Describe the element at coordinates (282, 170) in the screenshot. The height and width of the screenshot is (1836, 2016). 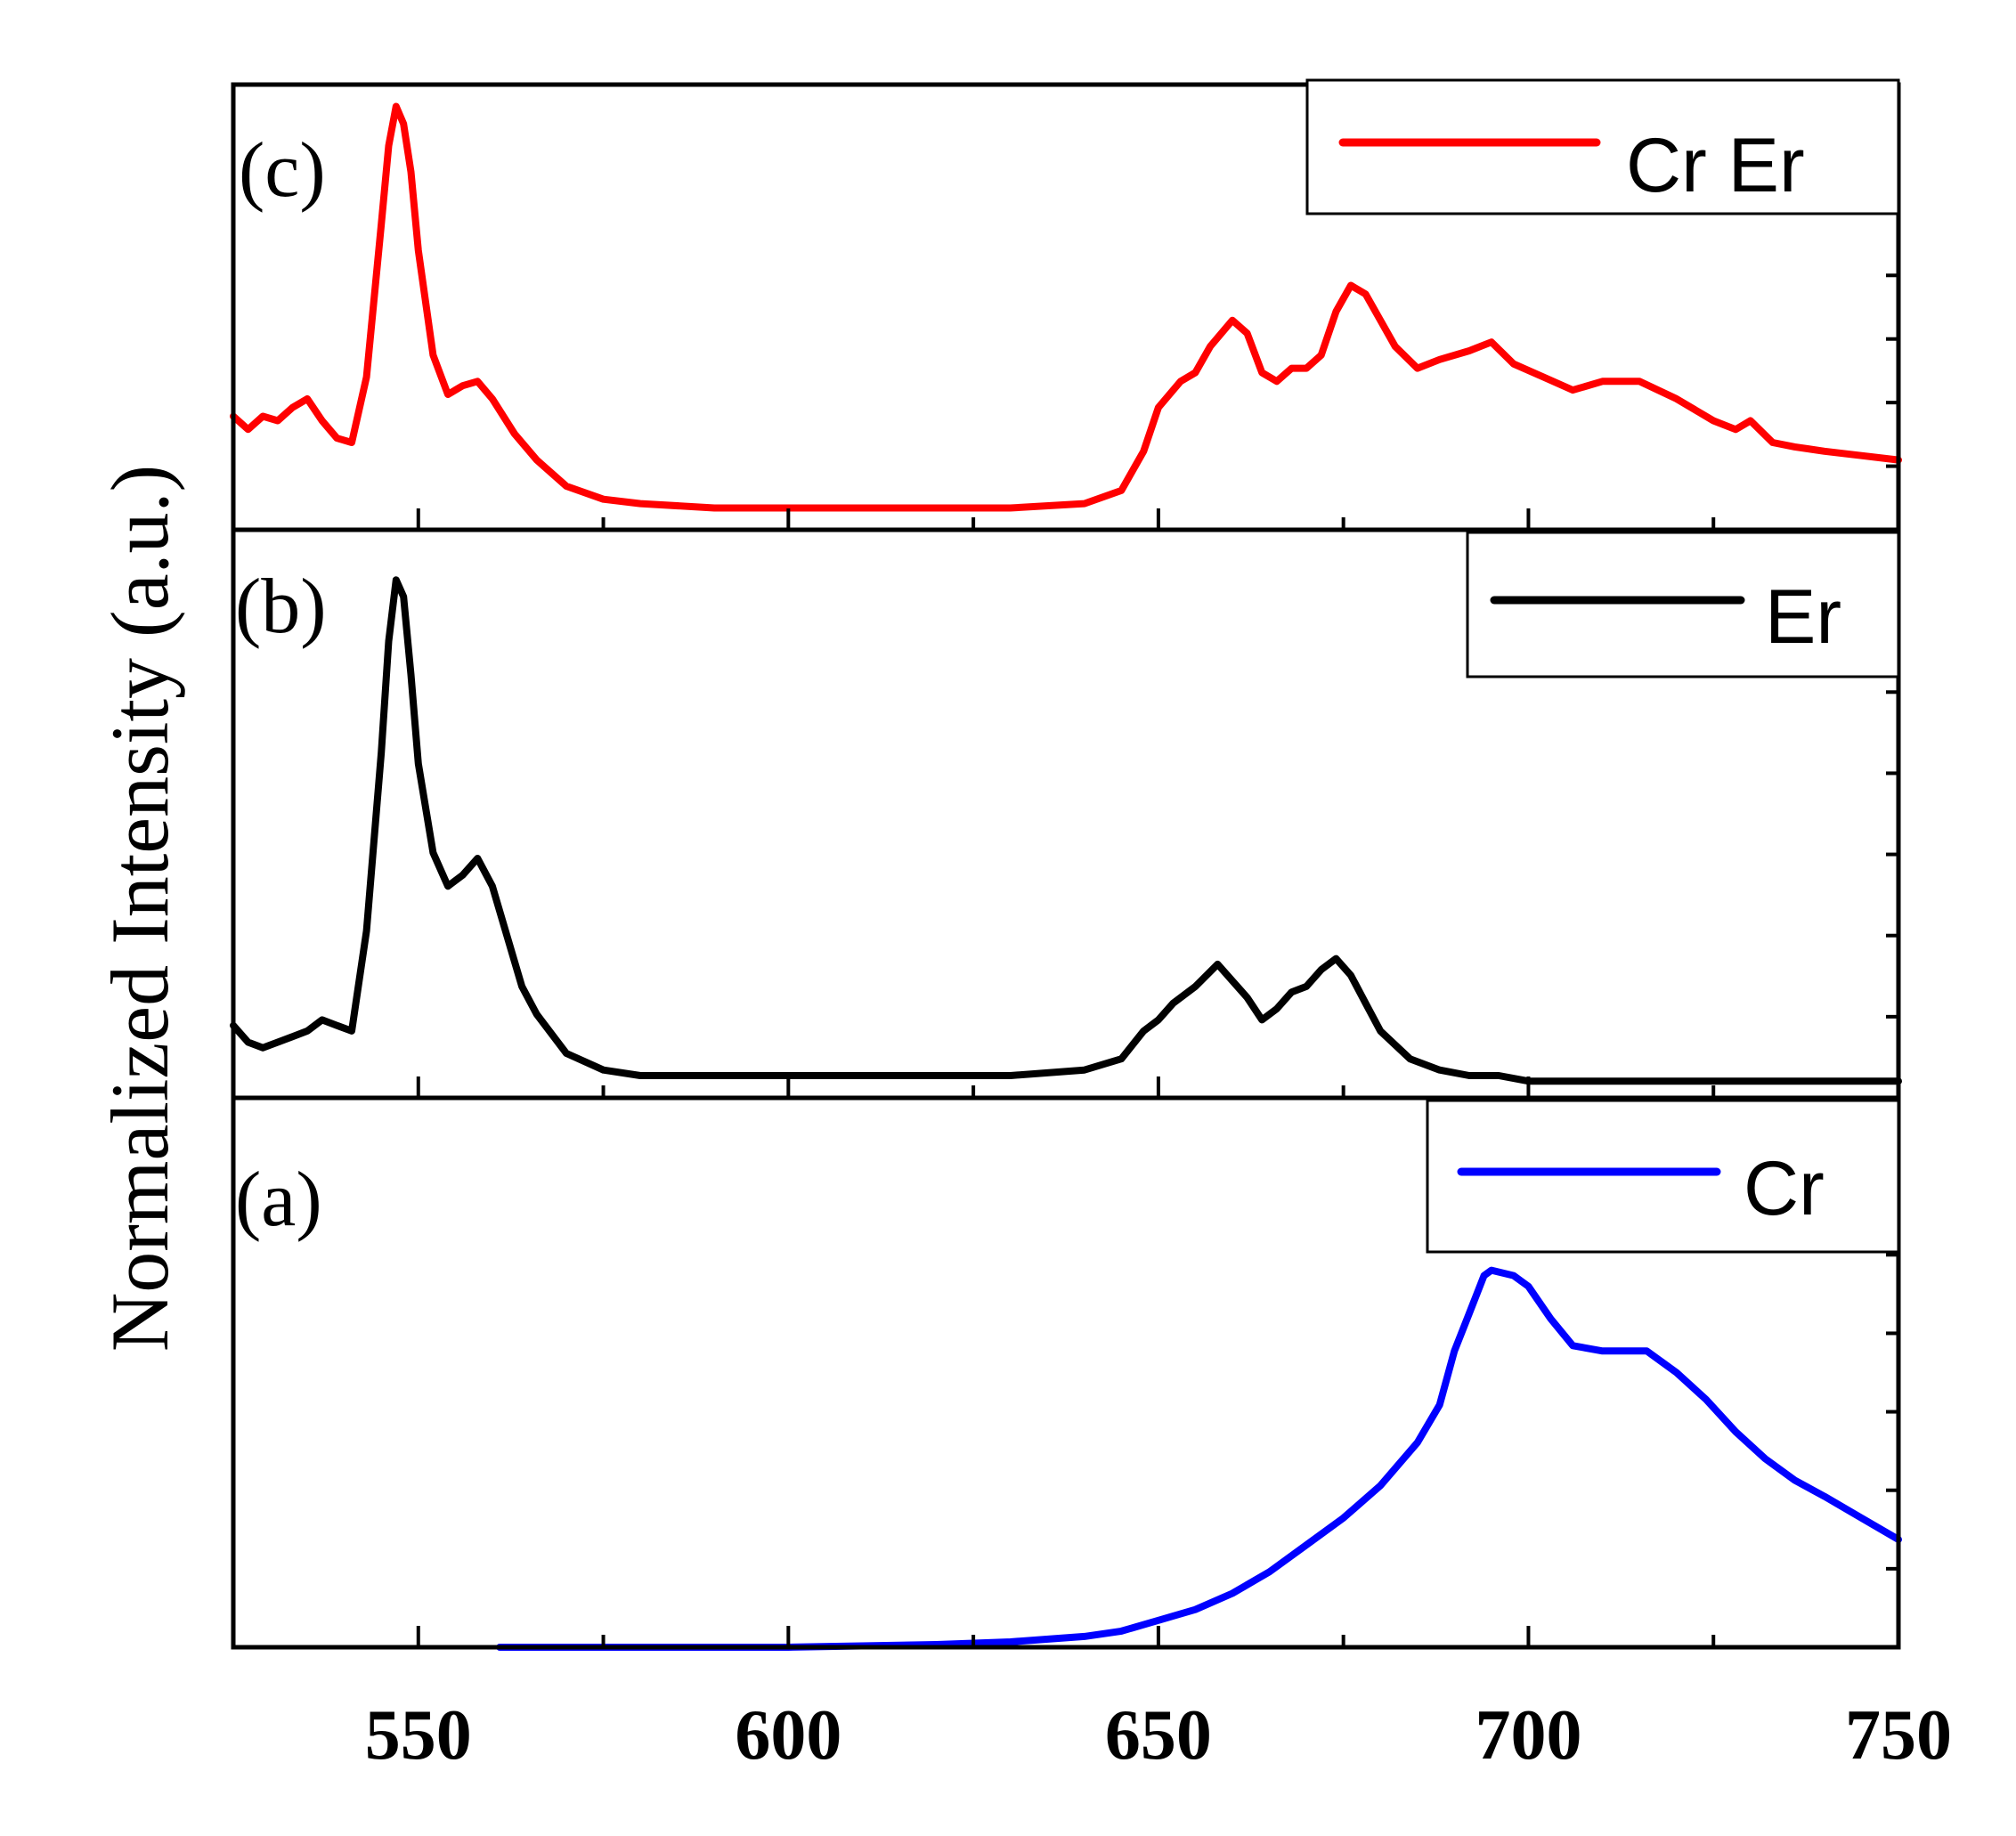
I see `panel-label-c: (c)` at that location.